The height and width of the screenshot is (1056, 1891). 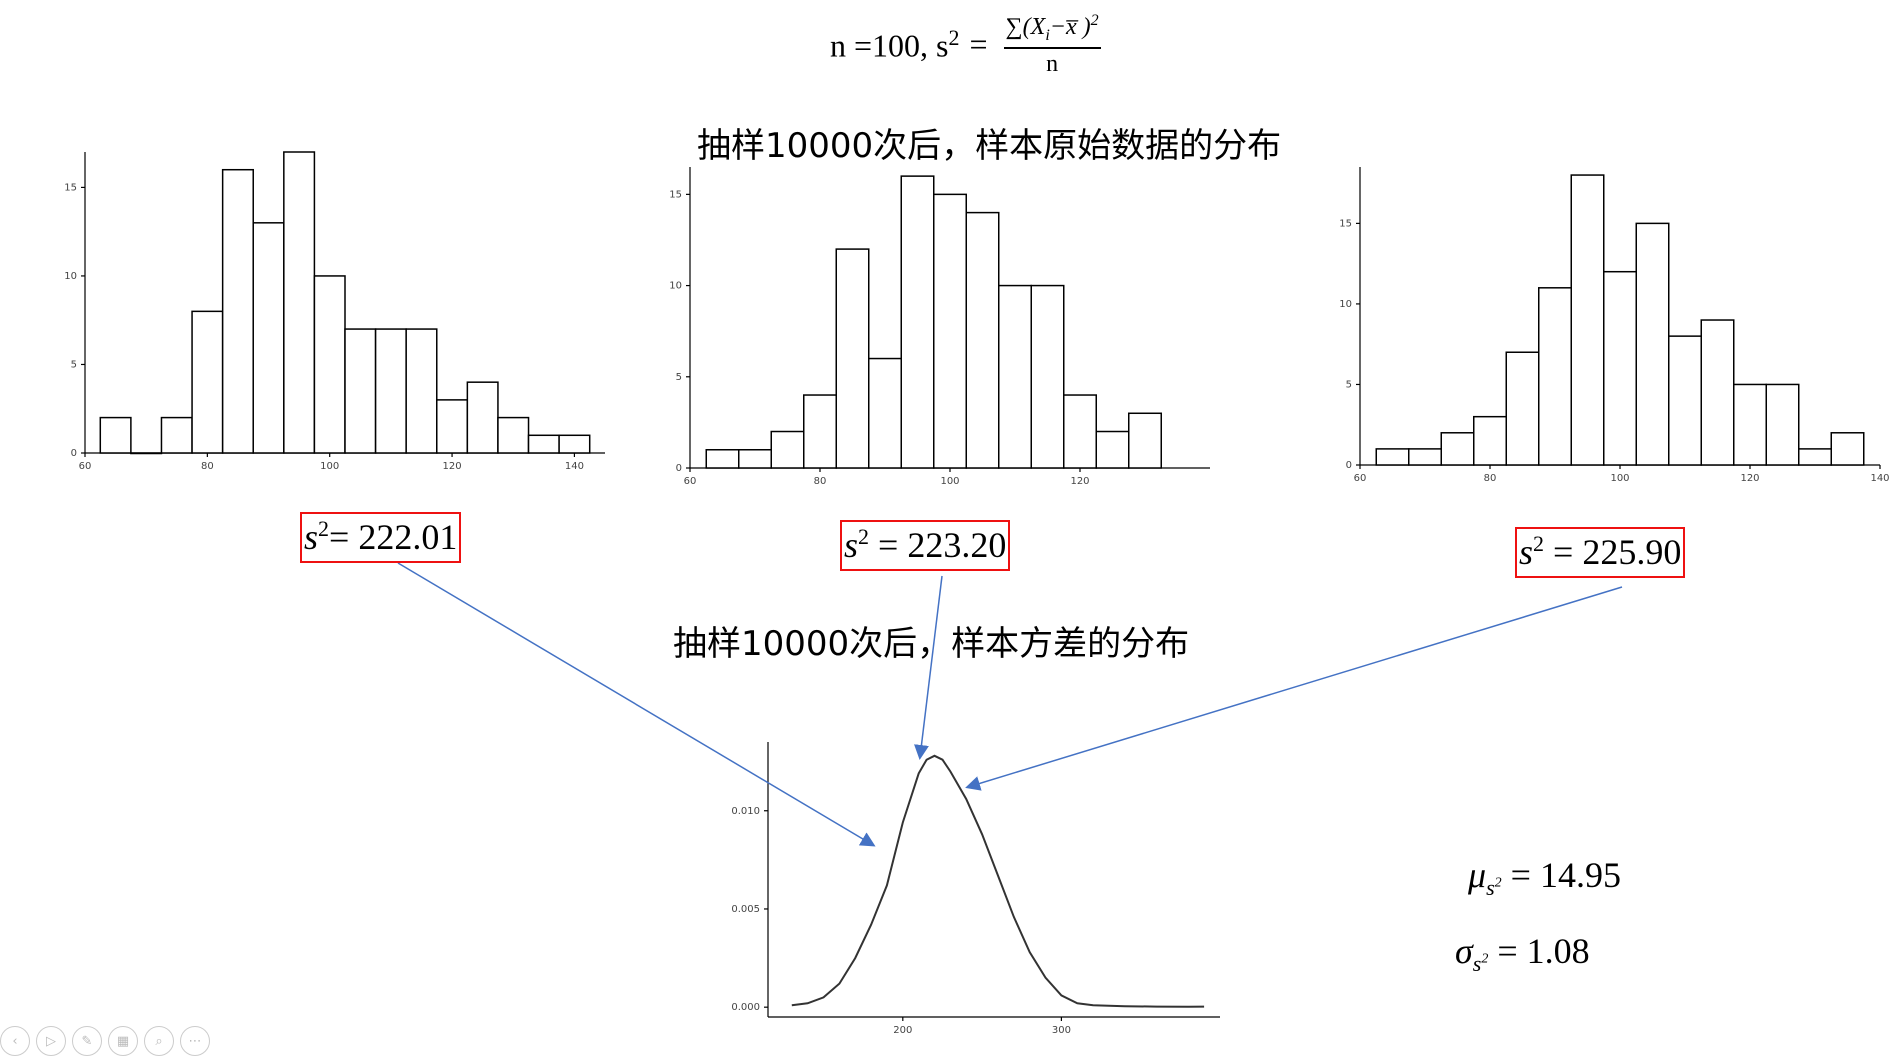 I want to click on y-tick-label: 0.000, so click(x=745, y=1007).